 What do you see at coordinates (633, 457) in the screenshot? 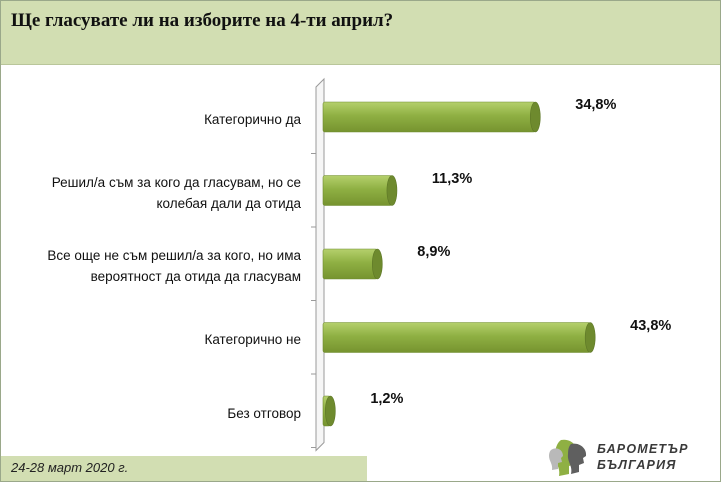
I see `barometer-bulgaria-logo: БАРОМЕТЪР БЪЛГАРИЯ` at bounding box center [633, 457].